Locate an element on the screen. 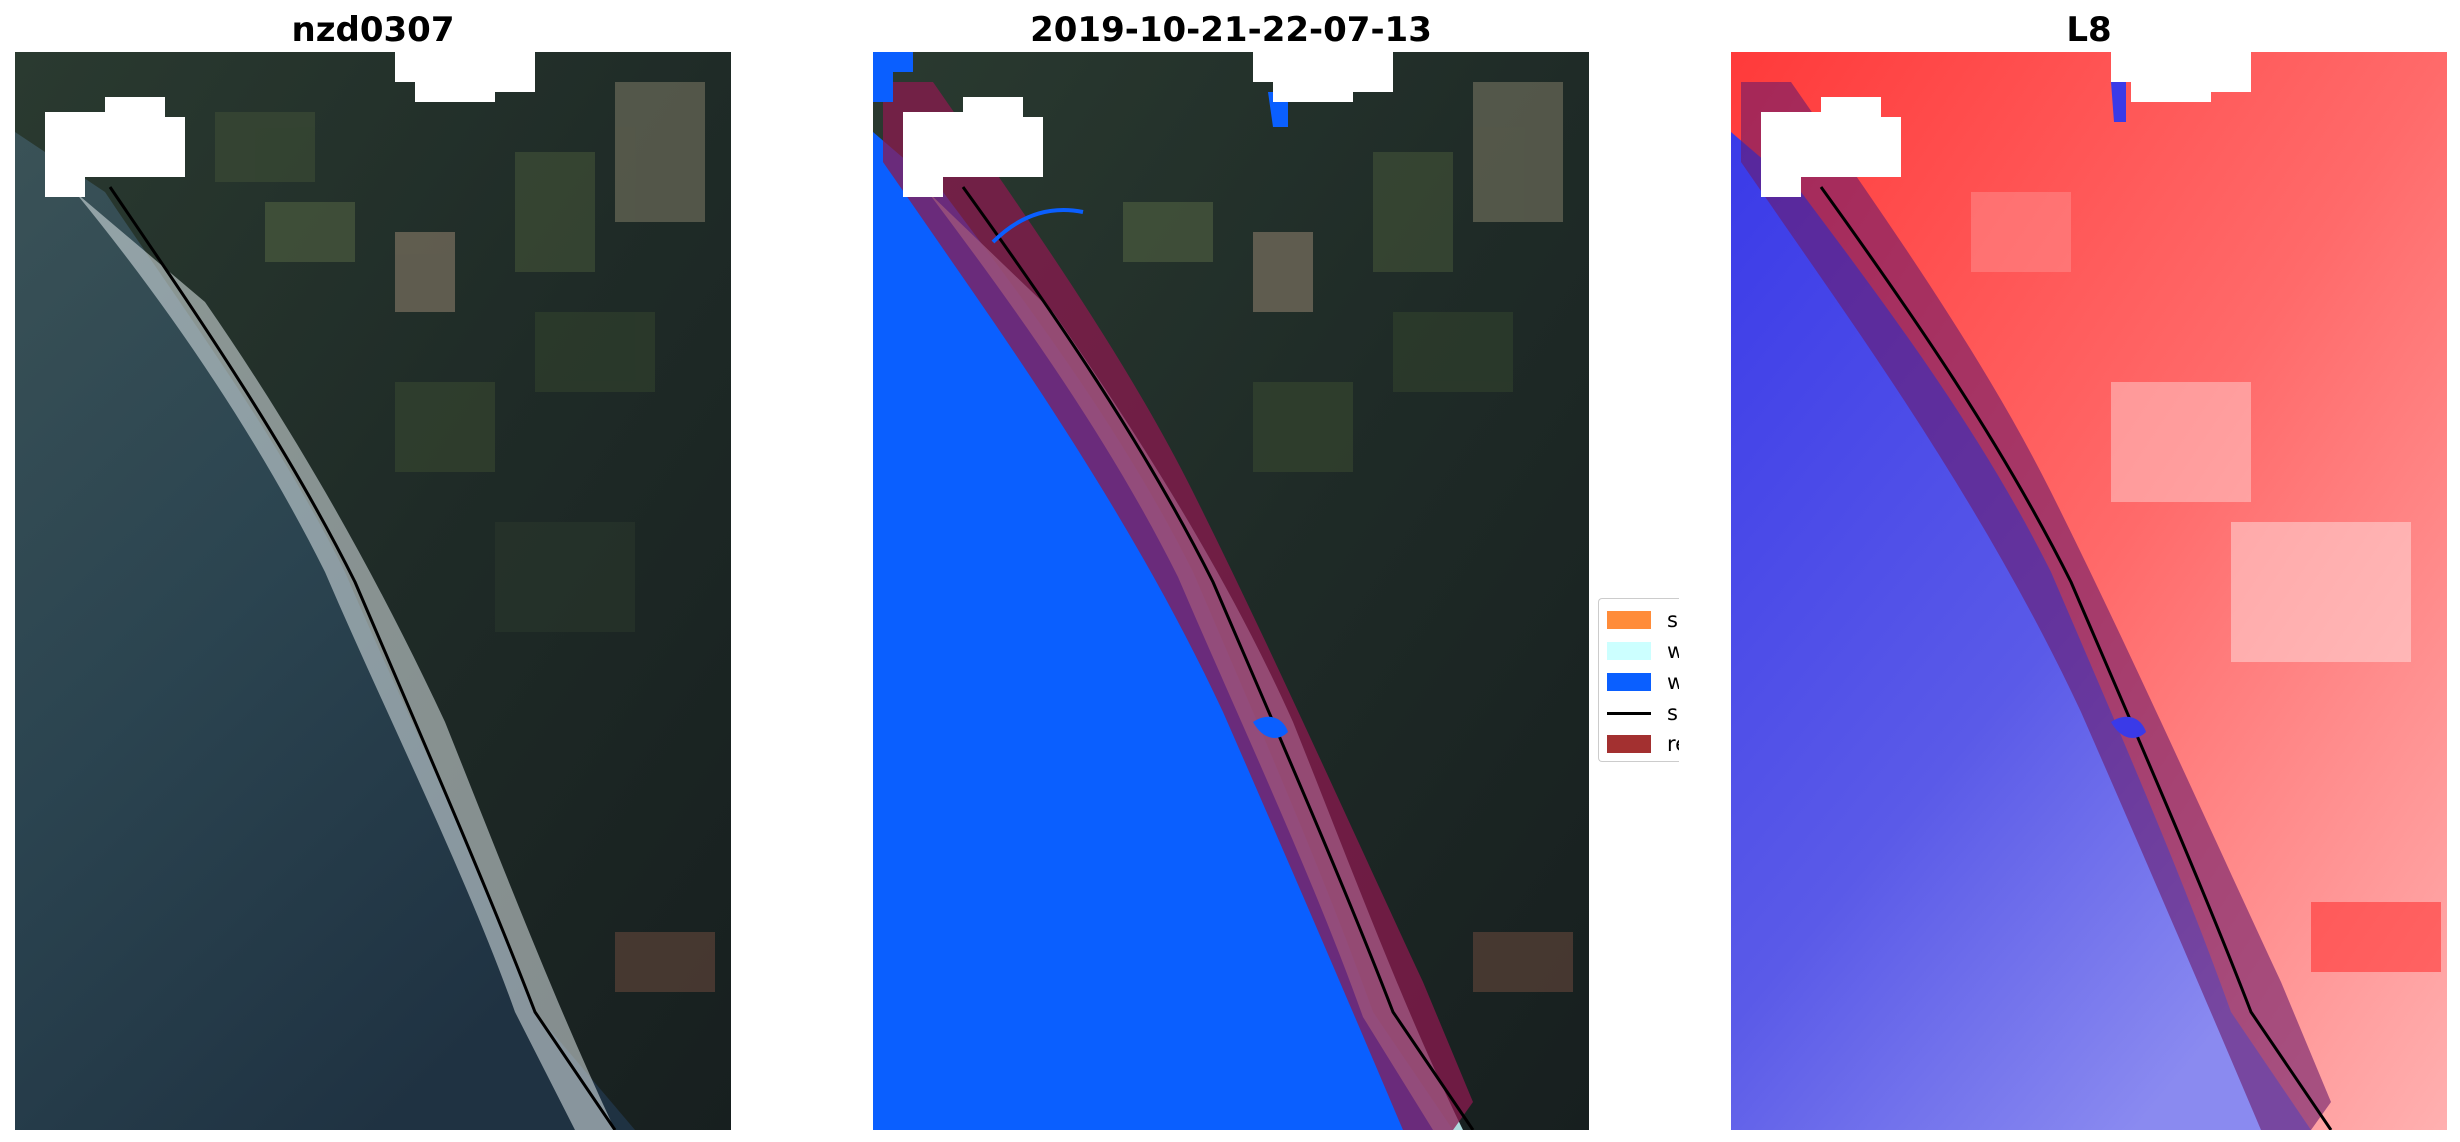 The width and height of the screenshot is (2460, 1142). legend: sand whitew water shorel referen is located at coordinates (1638, 680).